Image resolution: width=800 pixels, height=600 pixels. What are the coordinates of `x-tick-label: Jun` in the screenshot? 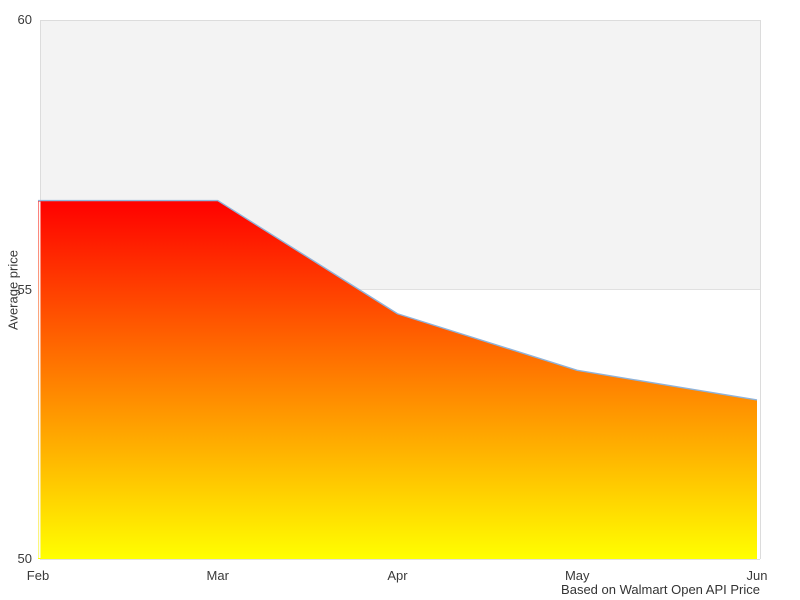 It's located at (757, 575).